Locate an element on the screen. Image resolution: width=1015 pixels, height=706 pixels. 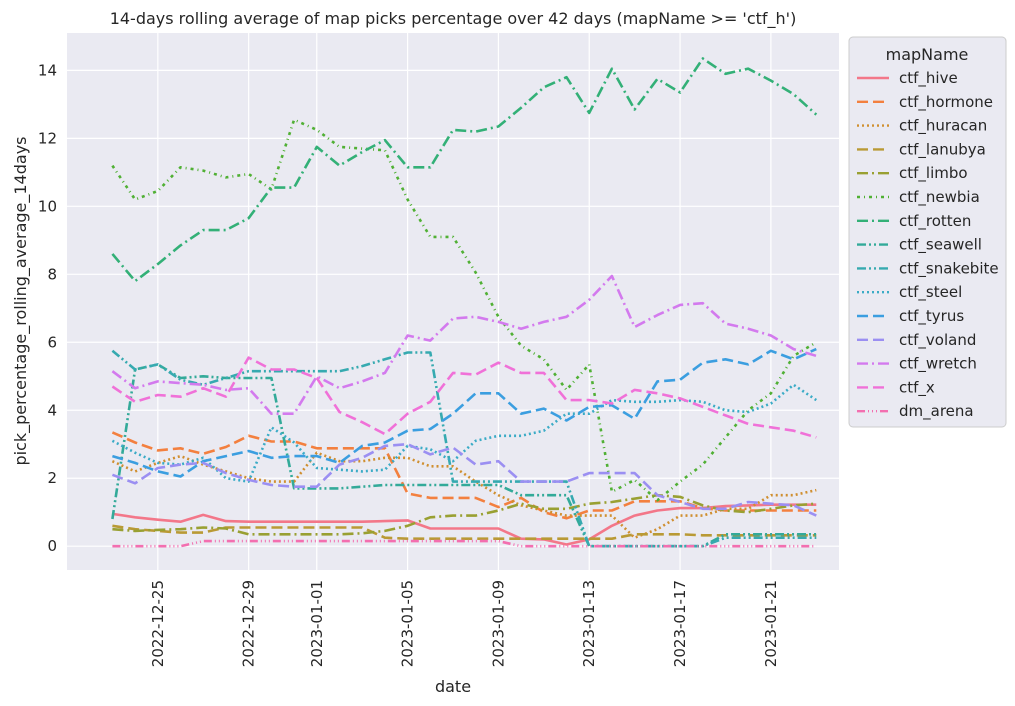
legend-label-ctf_seawell: ctf_seawell is located at coordinates (940, 245).